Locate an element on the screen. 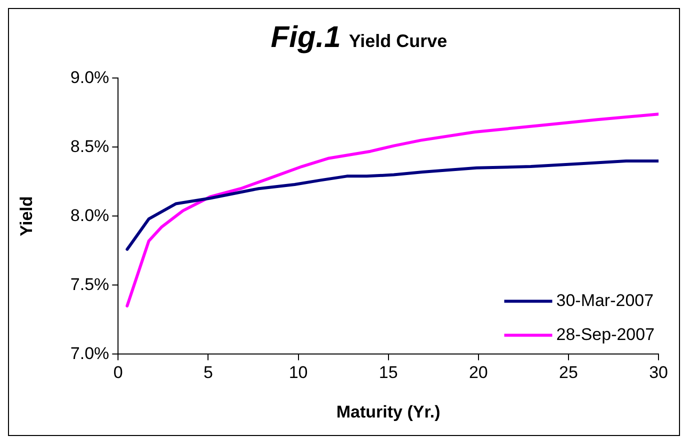 This screenshot has height=444, width=688. x-tick-label: 15 is located at coordinates (388, 372).